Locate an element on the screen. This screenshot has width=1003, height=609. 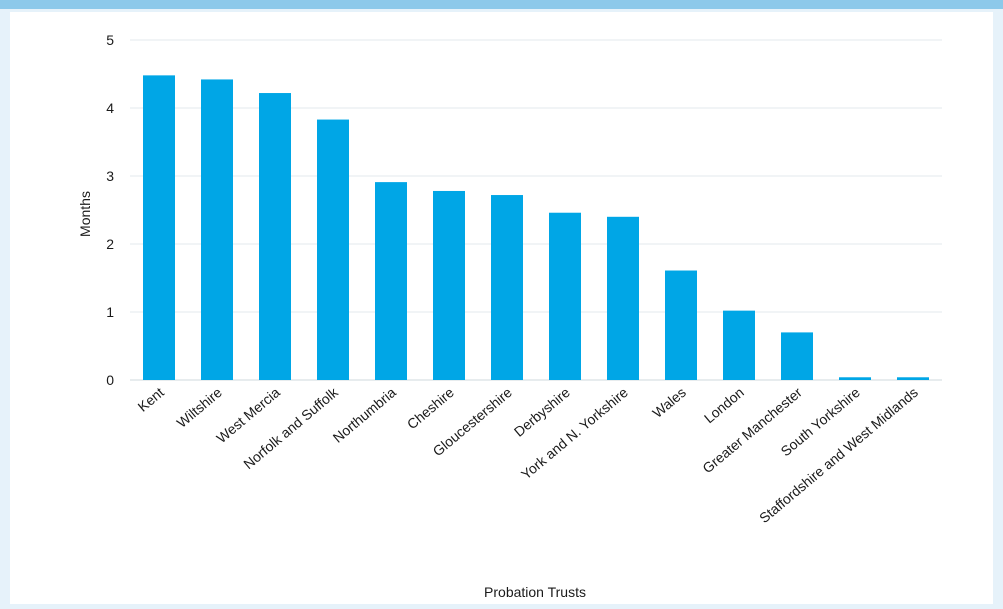
x-tick-label: Kent is located at coordinates (151, 399).